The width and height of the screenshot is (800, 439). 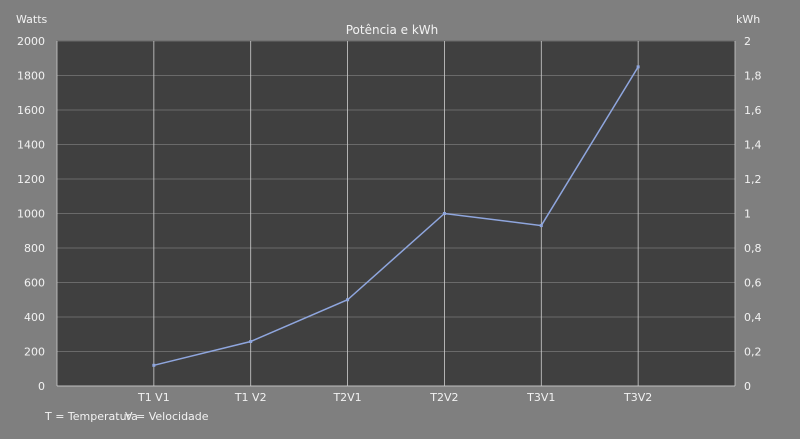 What do you see at coordinates (31, 41) in the screenshot?
I see `y-tick-label: 2000` at bounding box center [31, 41].